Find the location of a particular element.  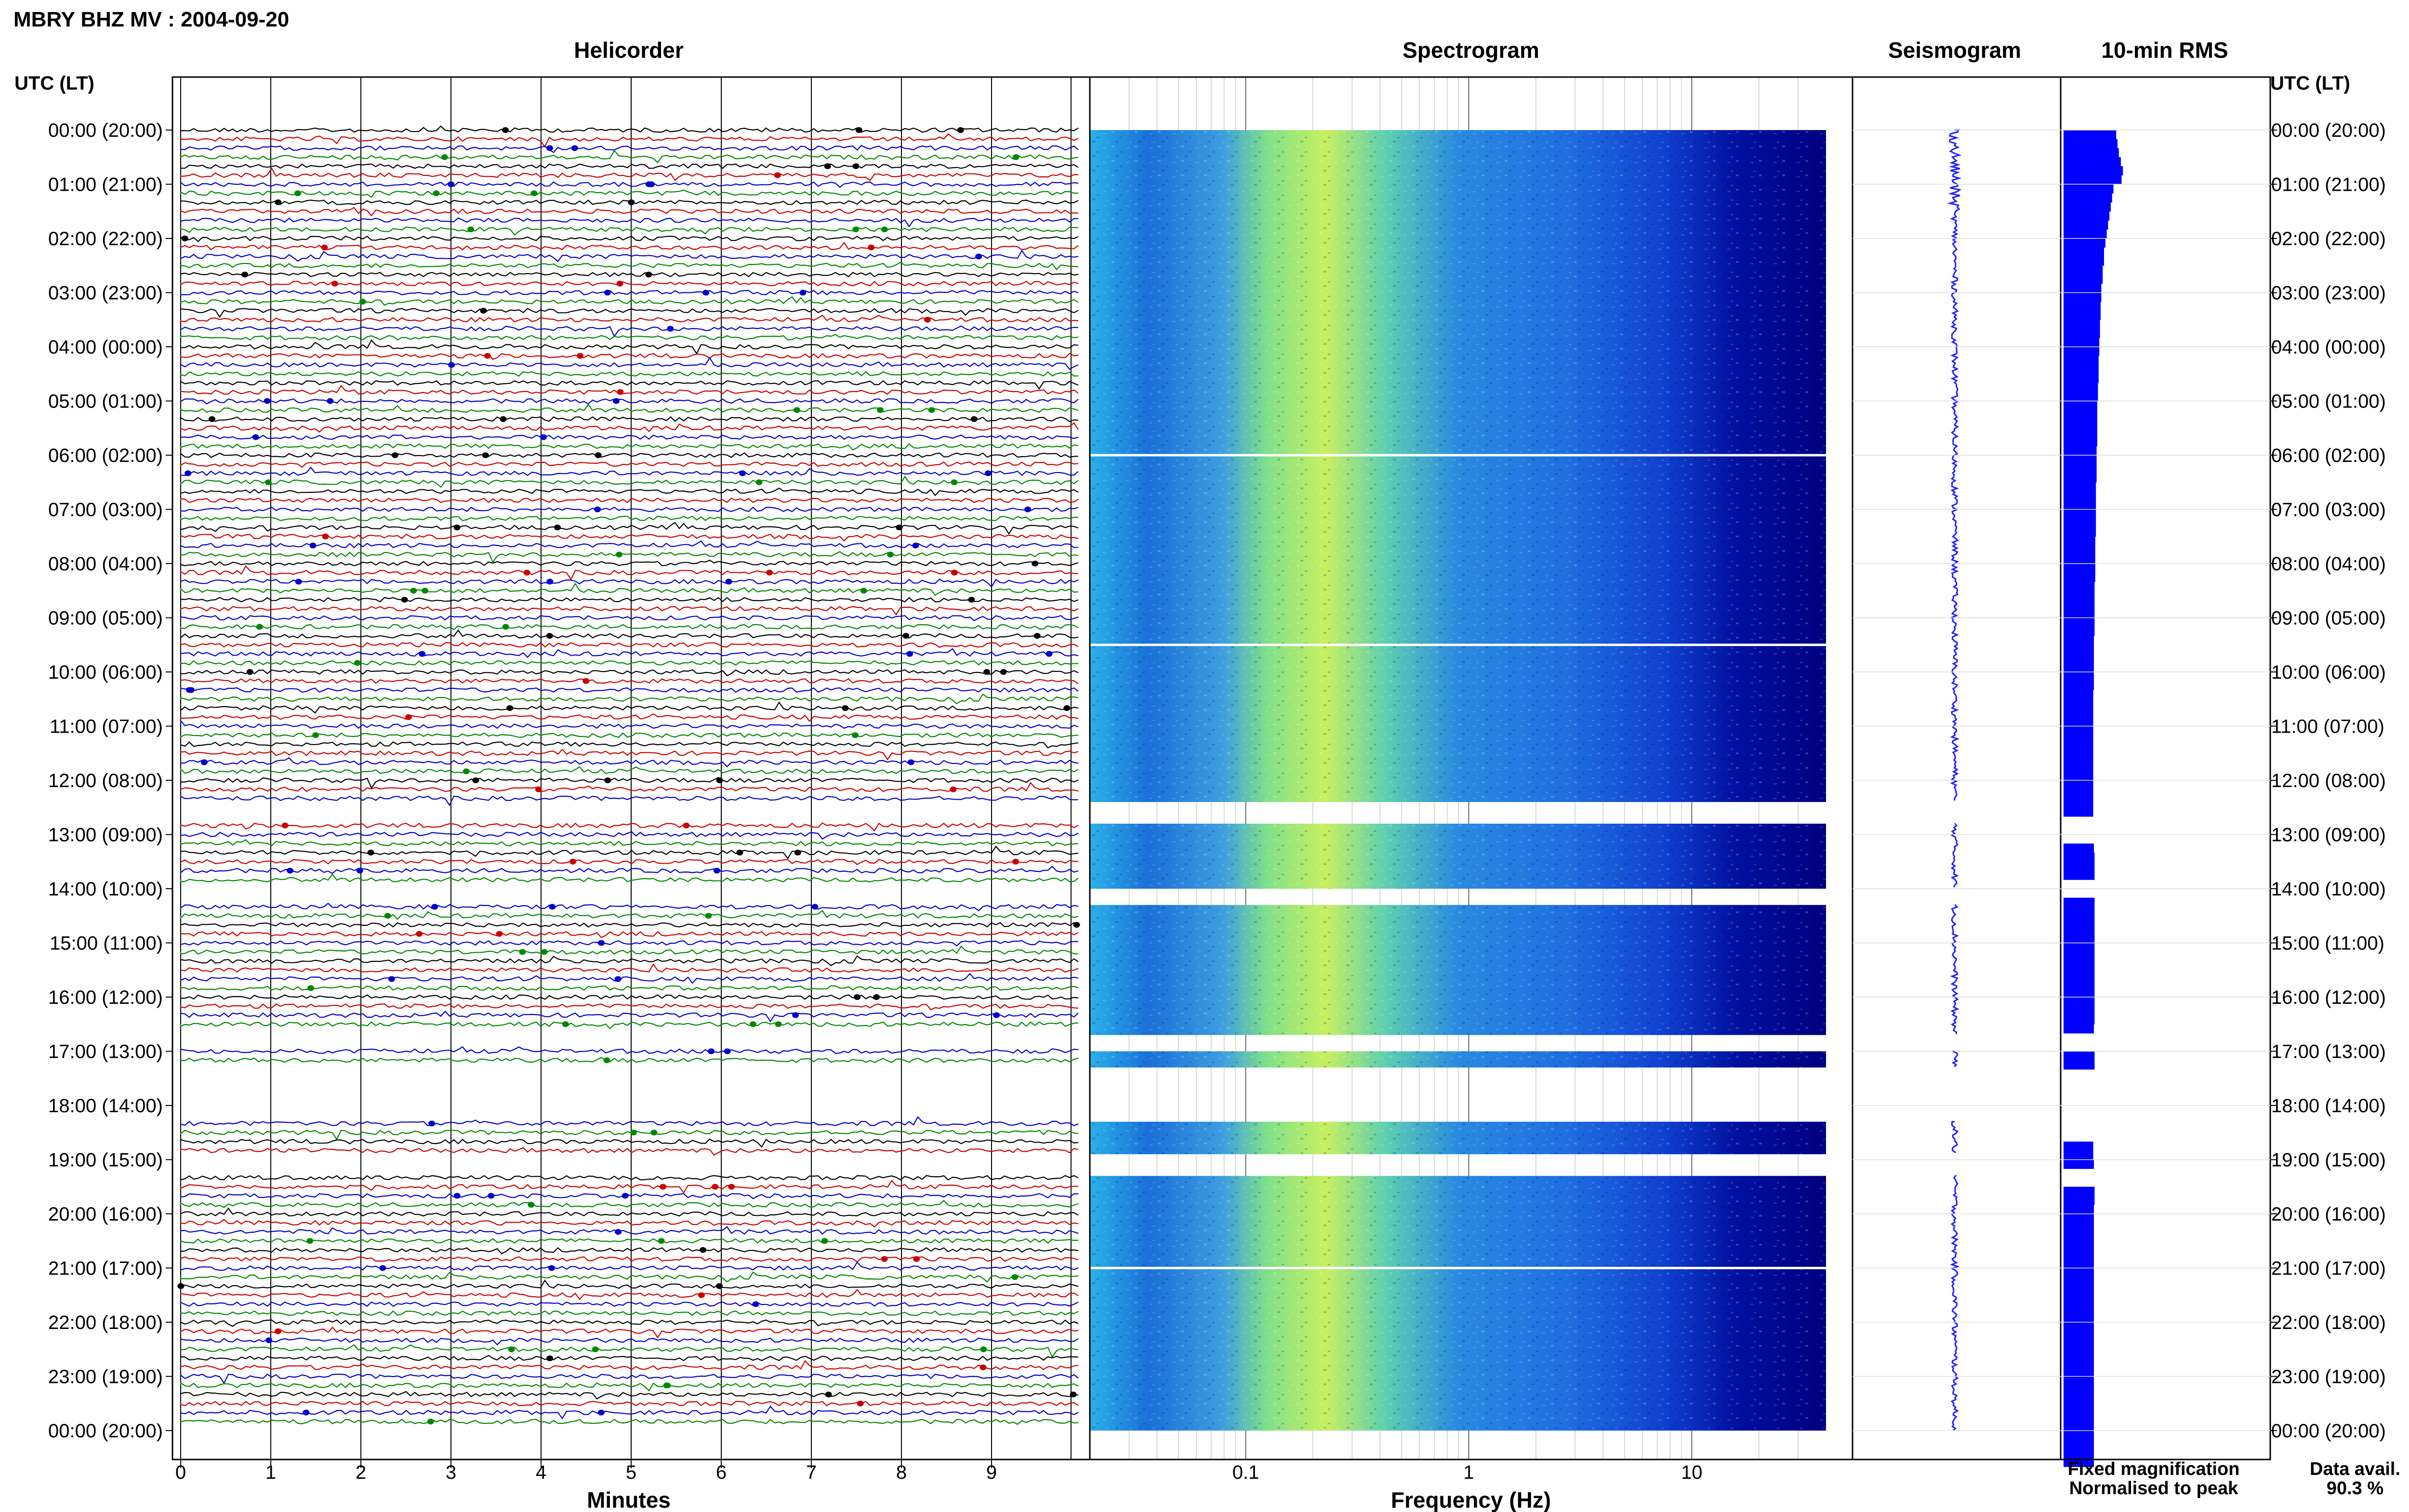

hour-label-right: 00:00 (20:00) is located at coordinates (2328, 1431).